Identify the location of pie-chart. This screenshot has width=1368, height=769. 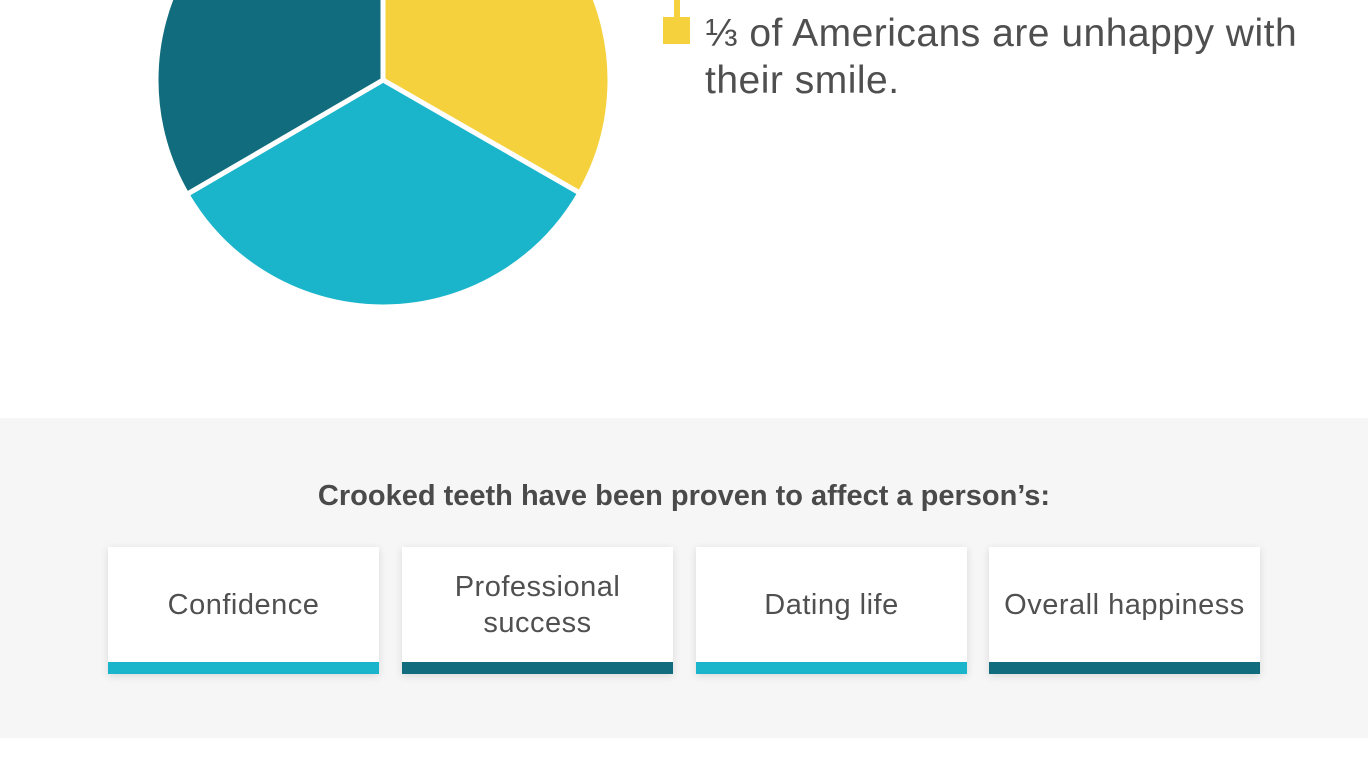
(383, 155).